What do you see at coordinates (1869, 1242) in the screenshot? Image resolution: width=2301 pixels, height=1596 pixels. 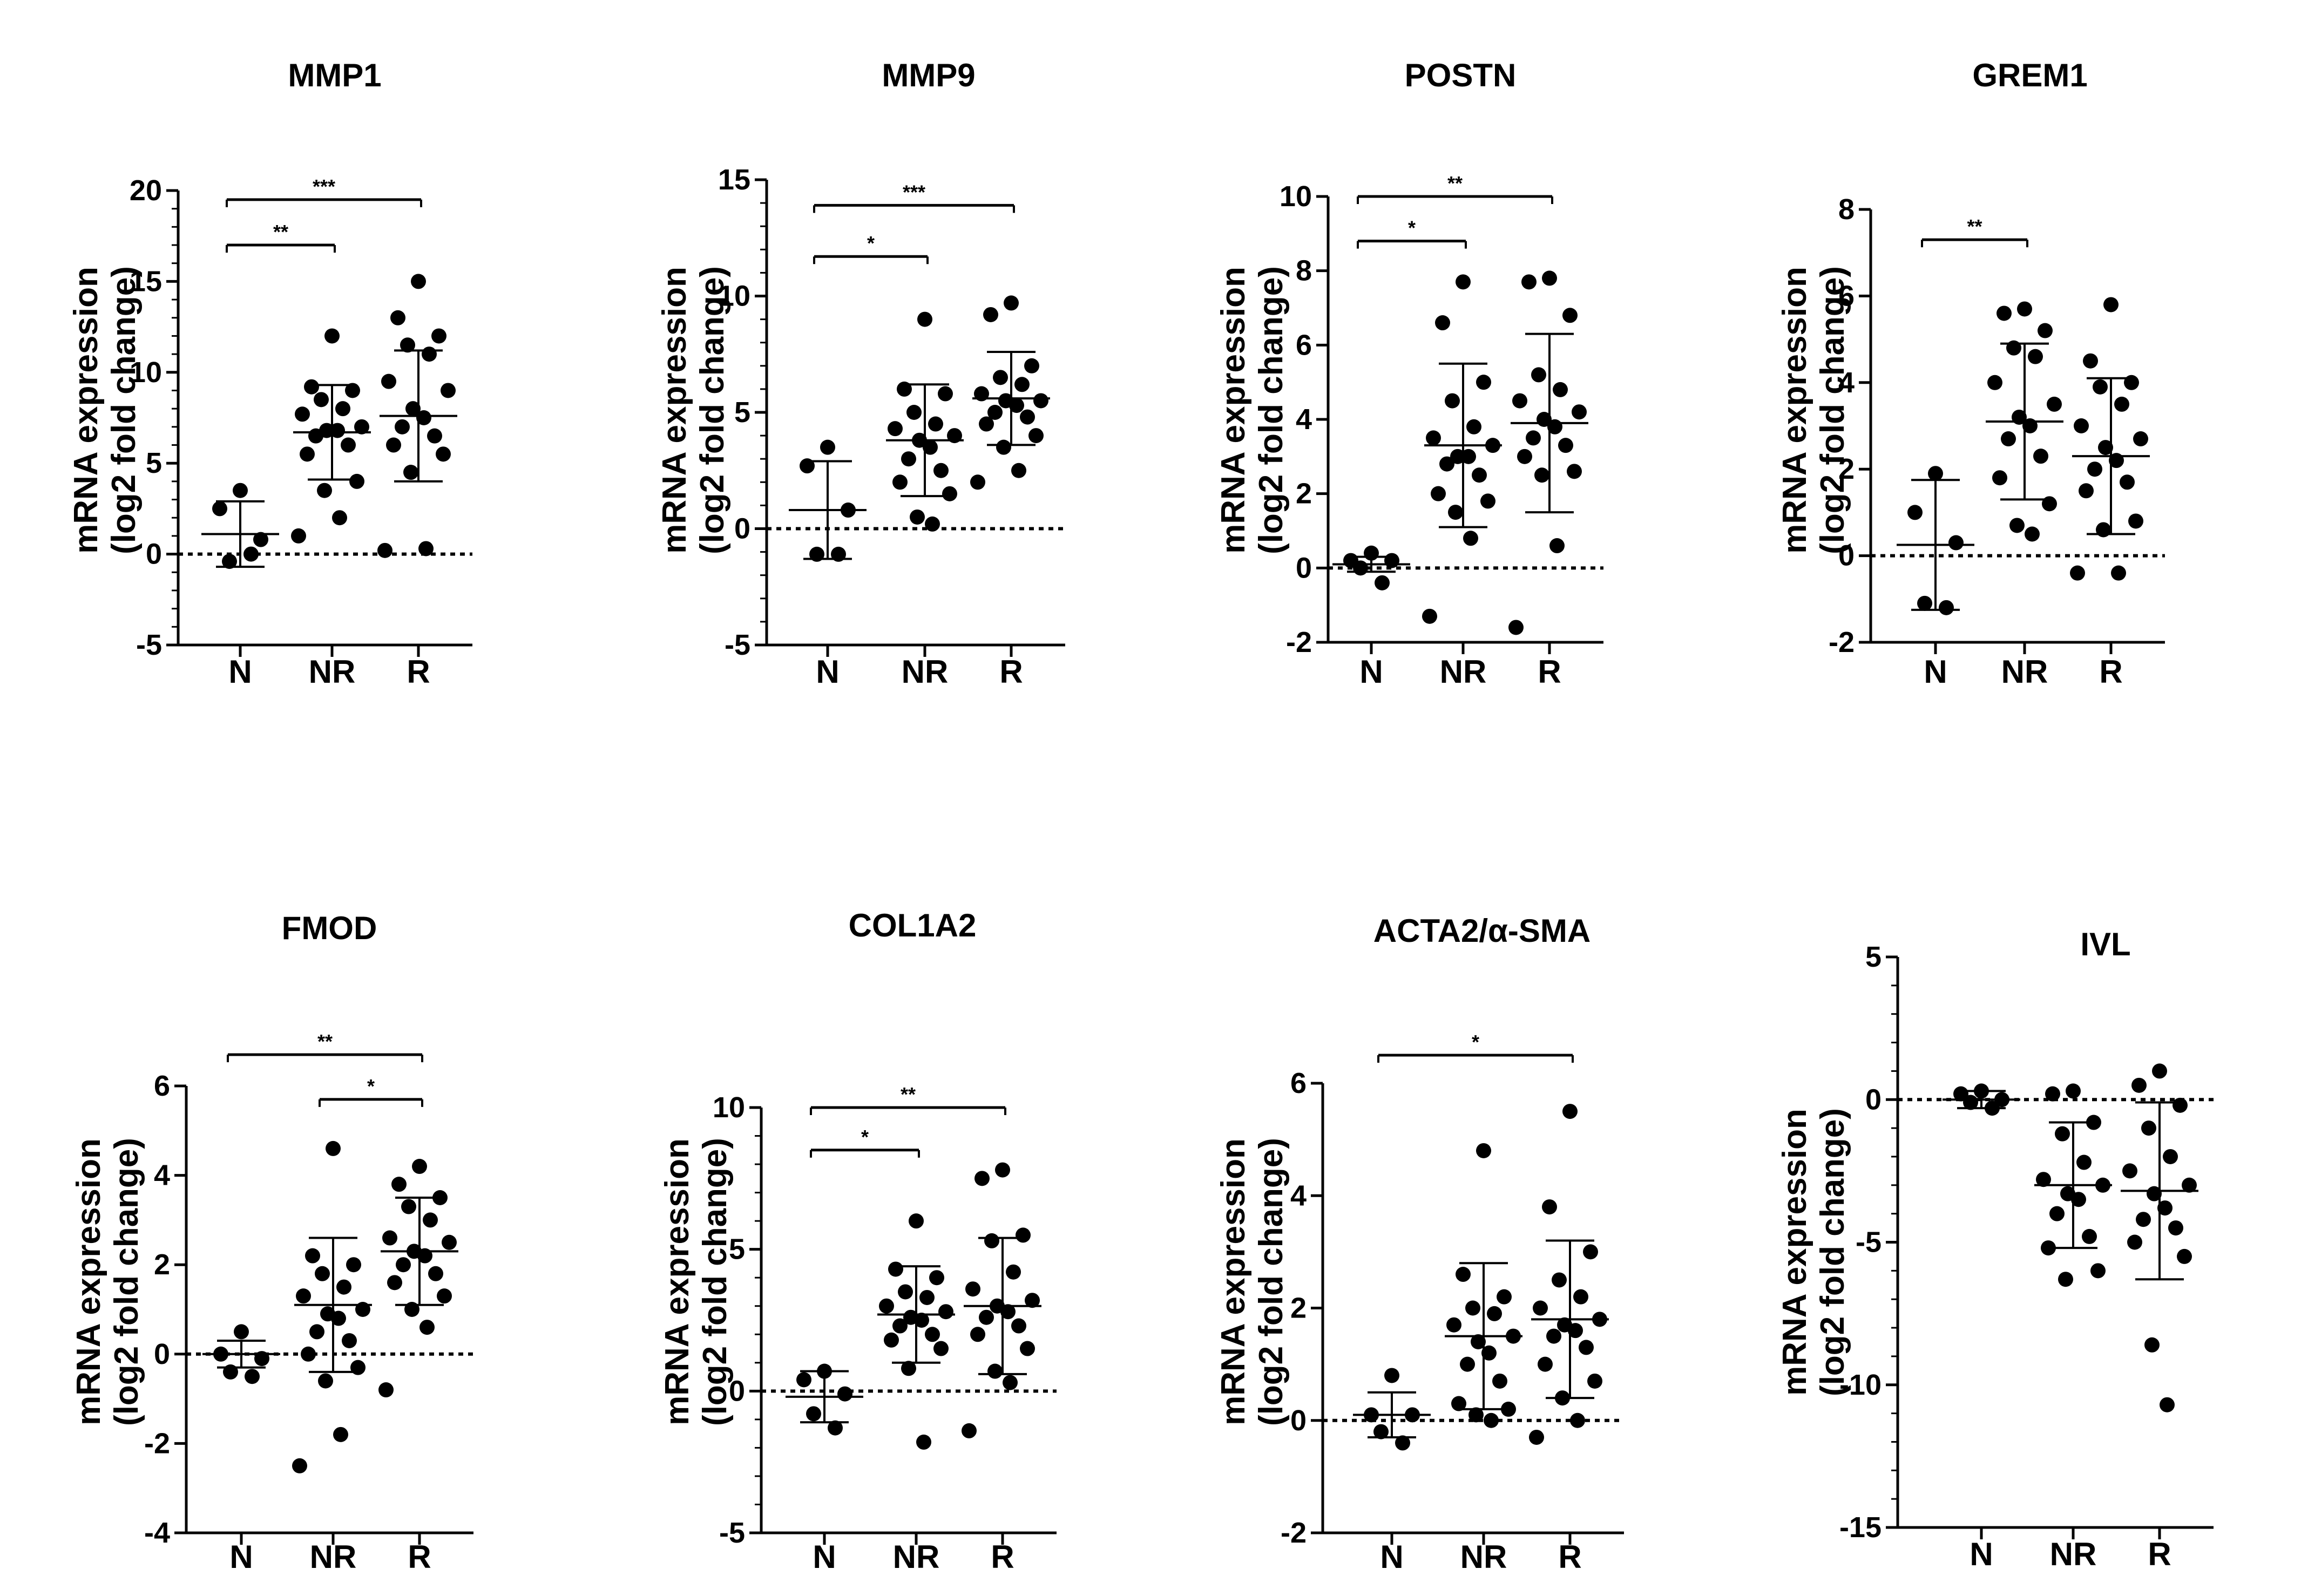 I see `y-tick-label: -5` at bounding box center [1869, 1242].